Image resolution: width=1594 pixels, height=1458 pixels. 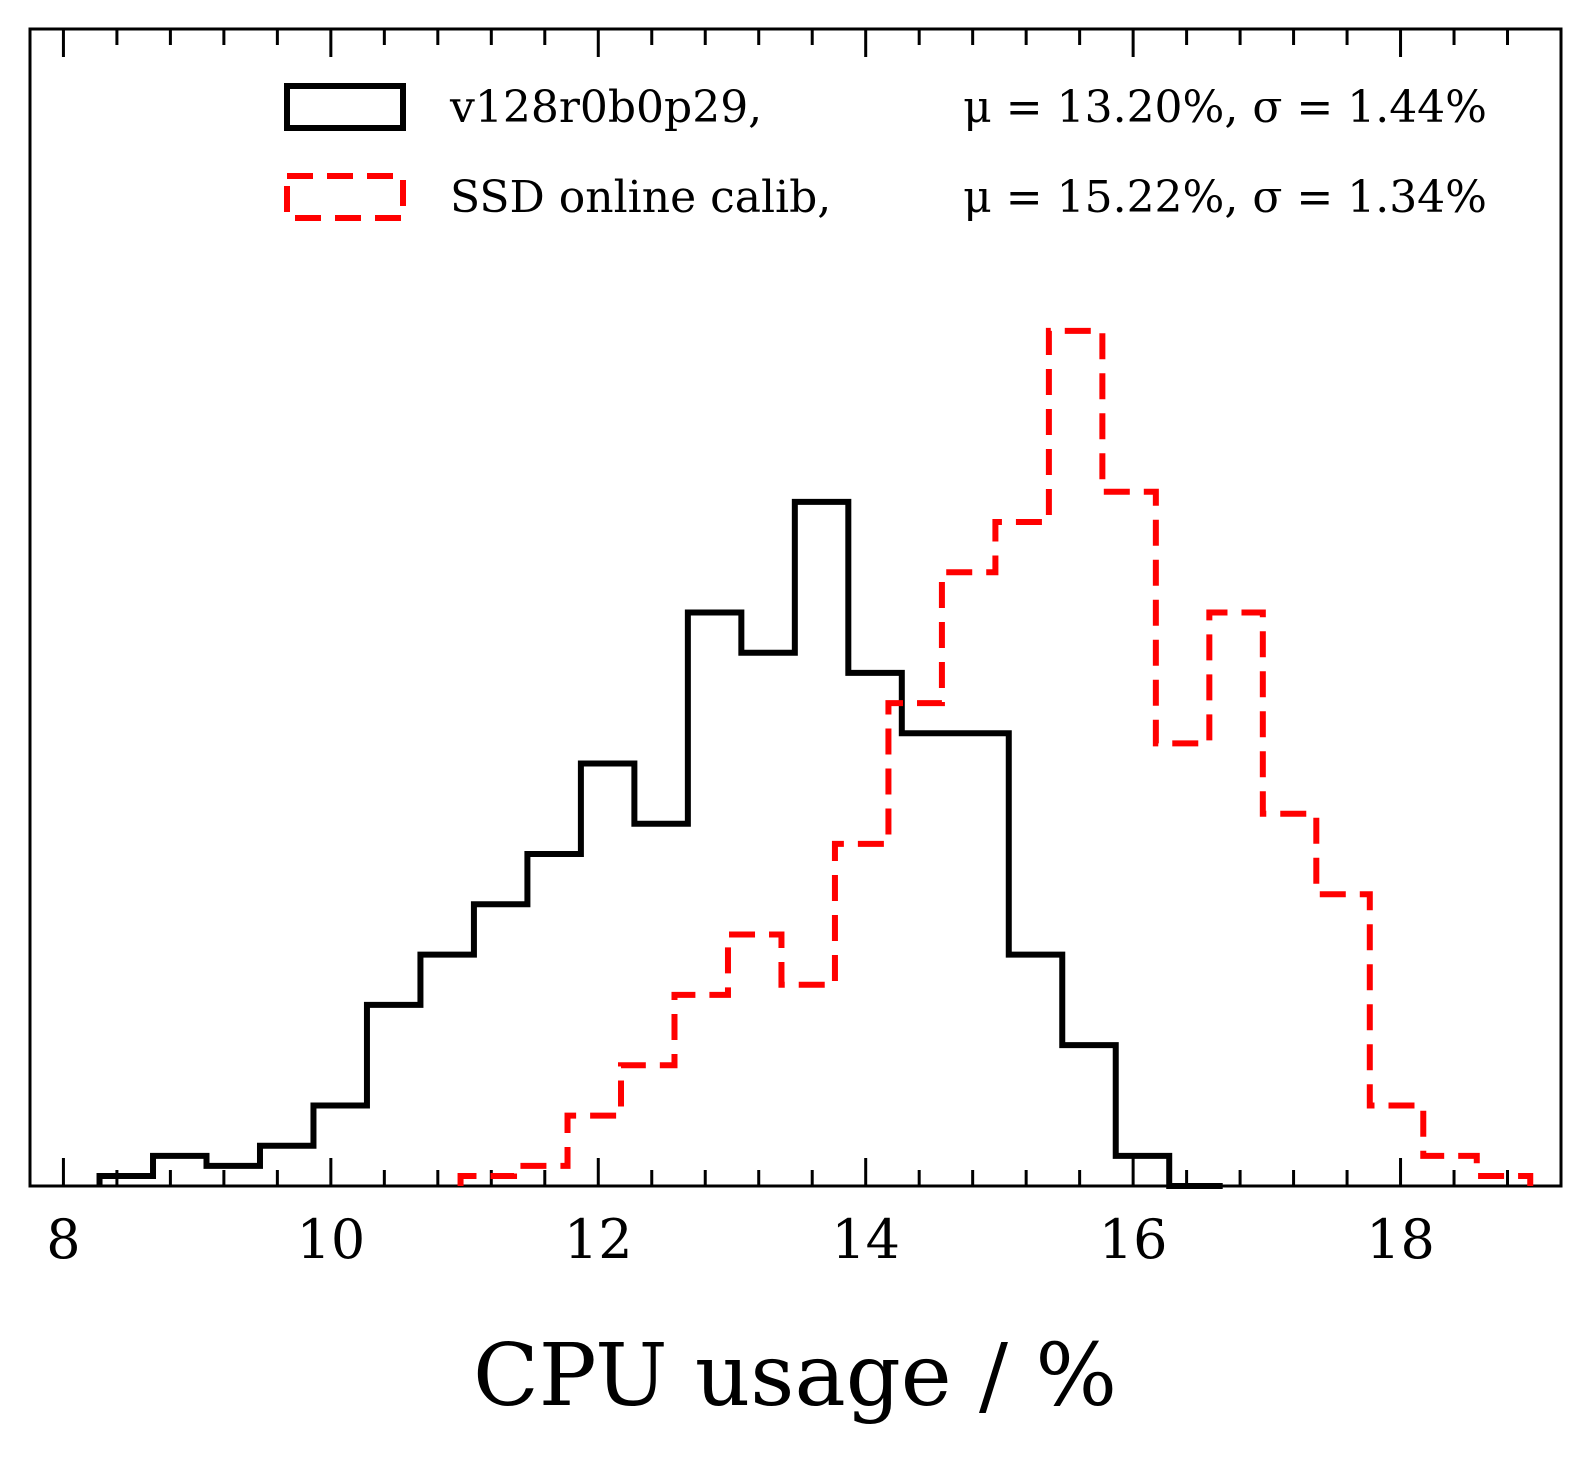 I want to click on x-tick-label: 14, so click(x=865, y=1239).